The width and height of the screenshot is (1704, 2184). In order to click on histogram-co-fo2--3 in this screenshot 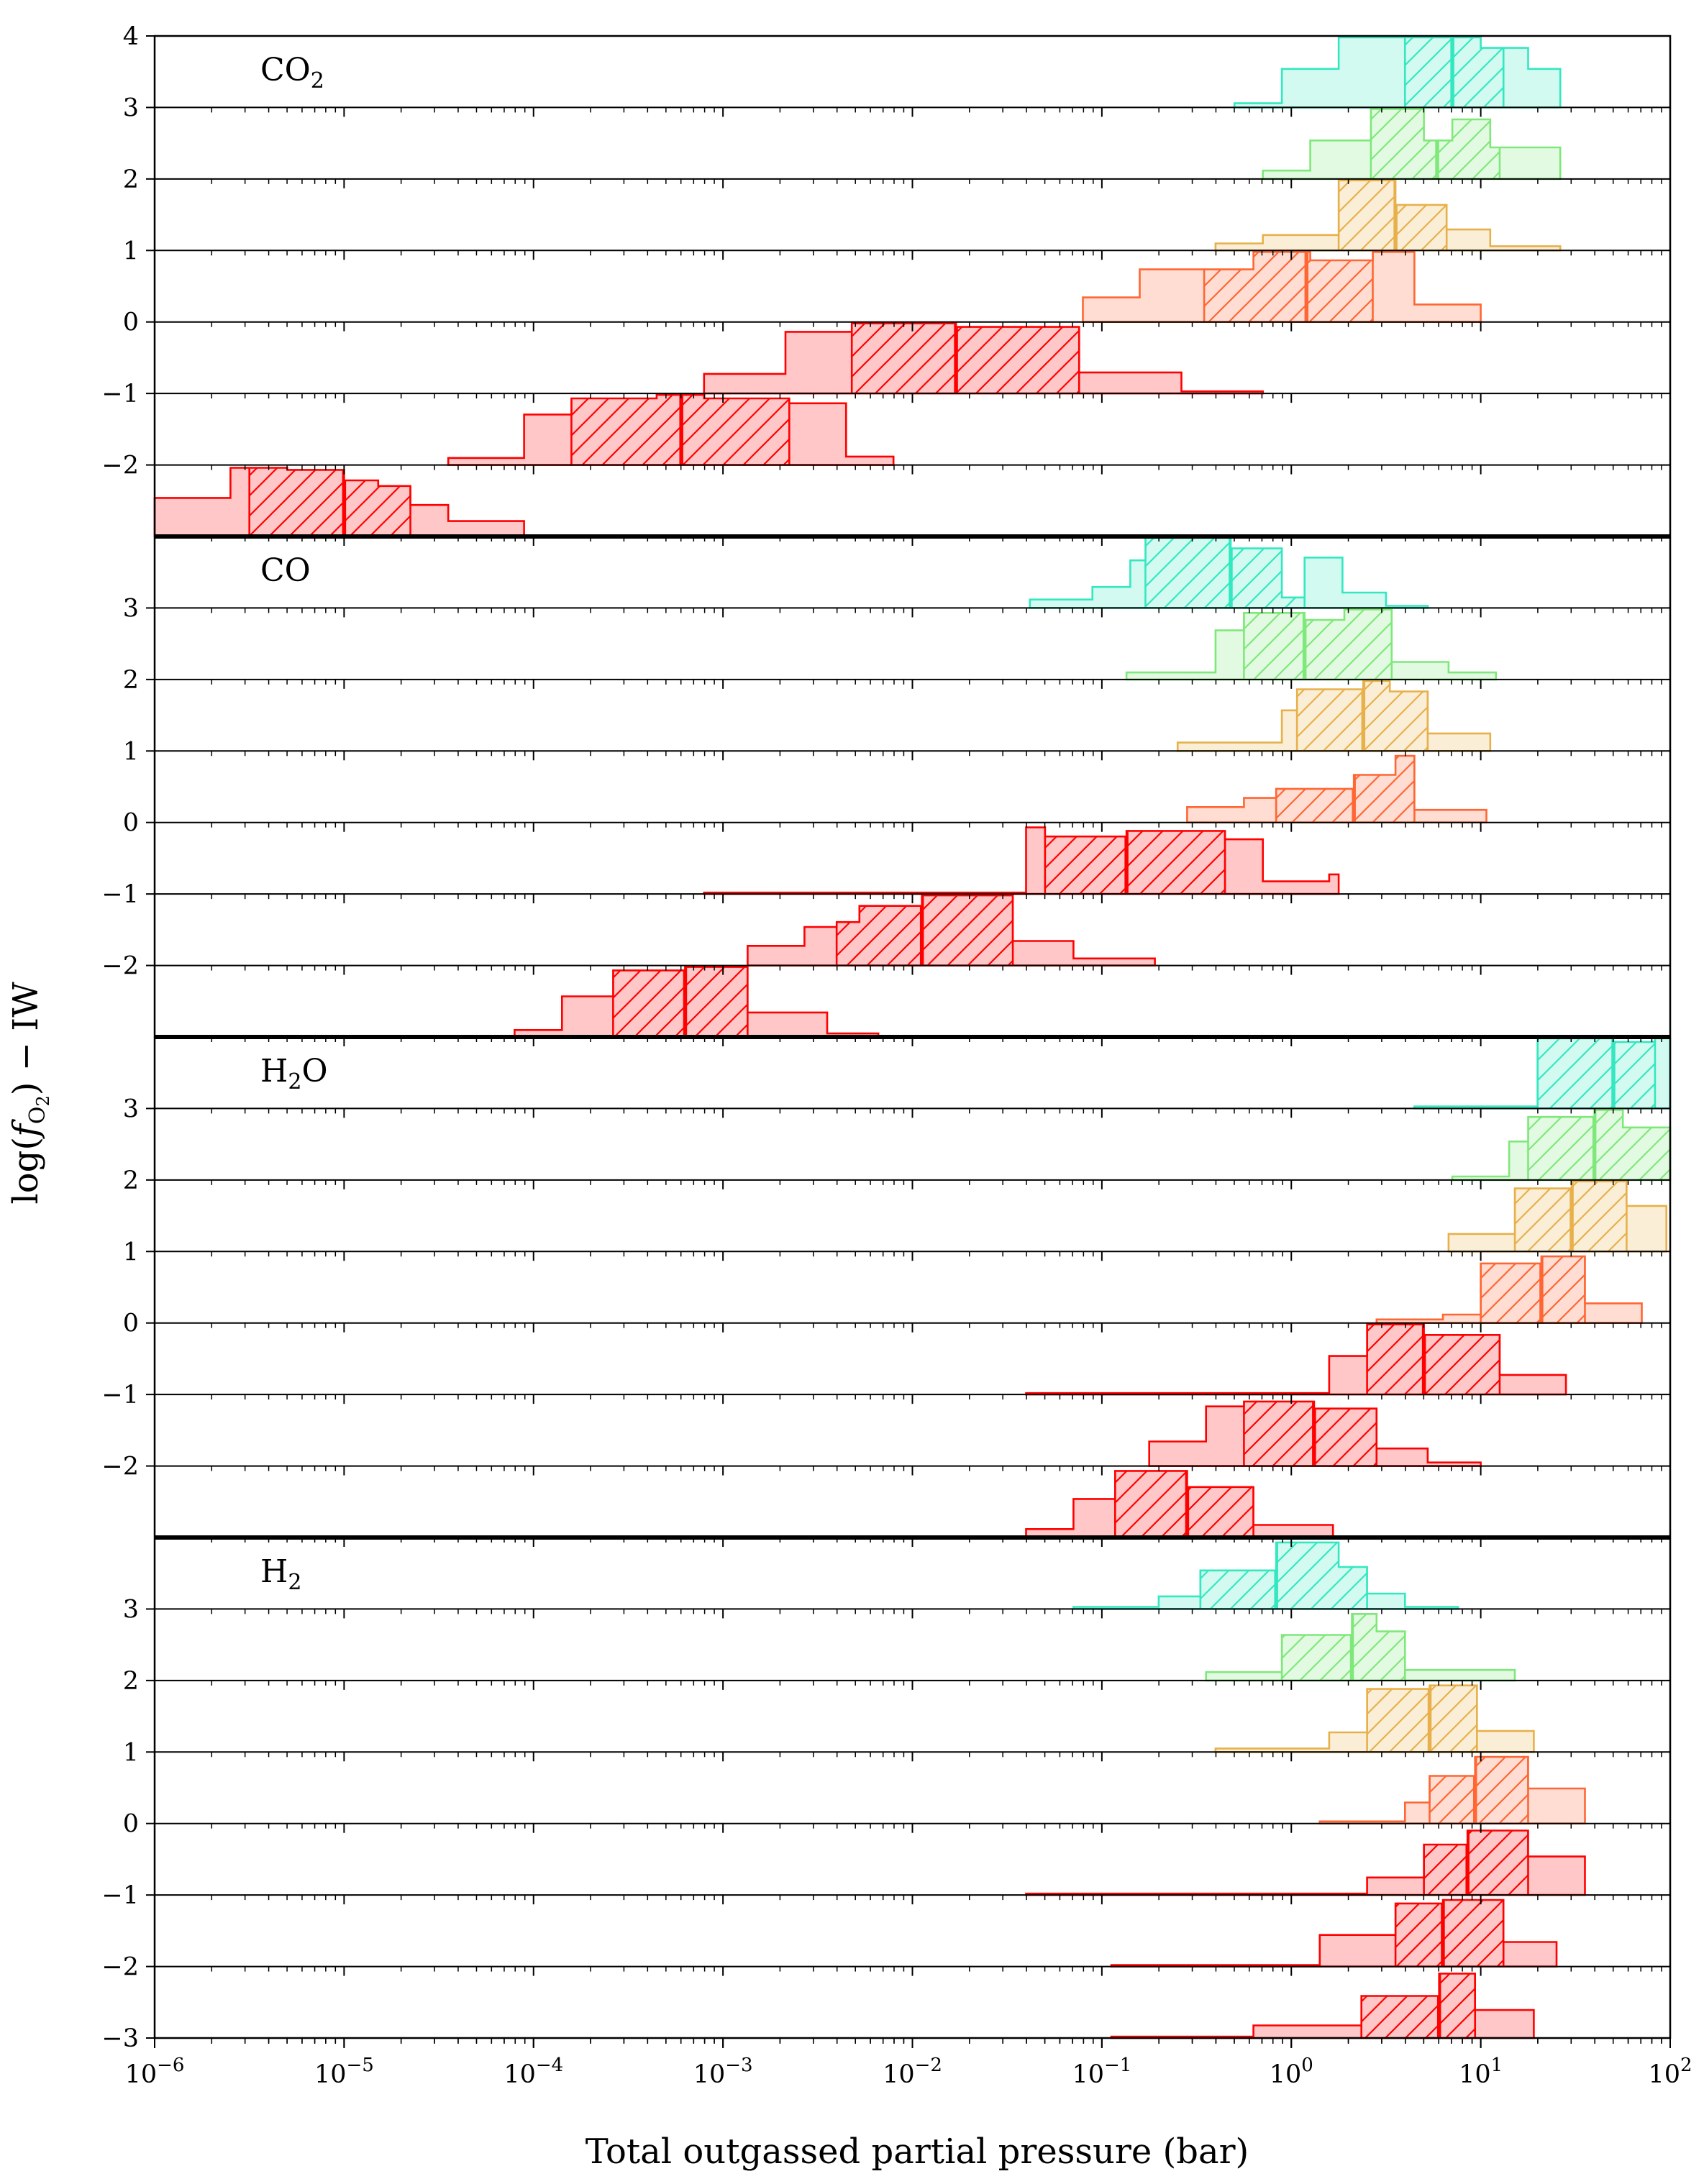, I will do `click(913, 1002)`.